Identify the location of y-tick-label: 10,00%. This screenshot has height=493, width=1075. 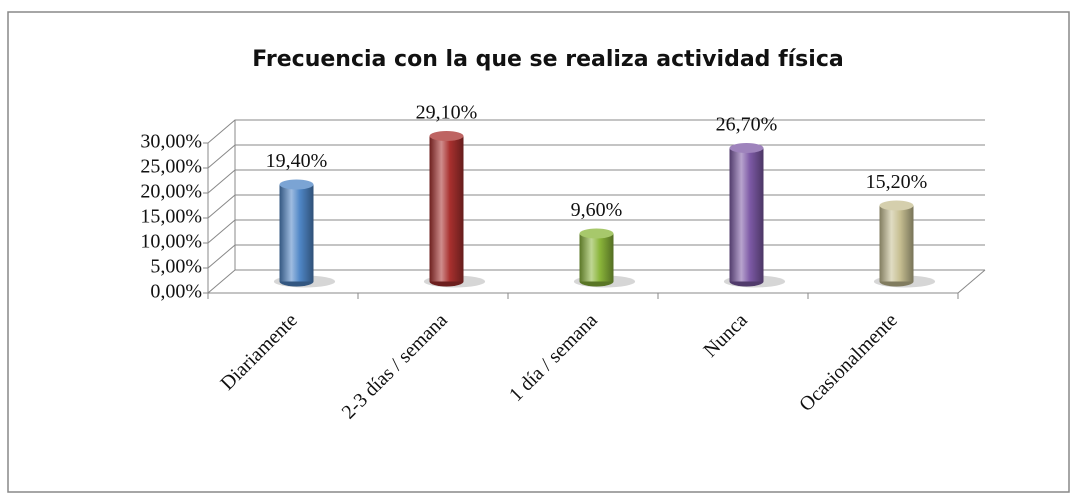
(171, 242).